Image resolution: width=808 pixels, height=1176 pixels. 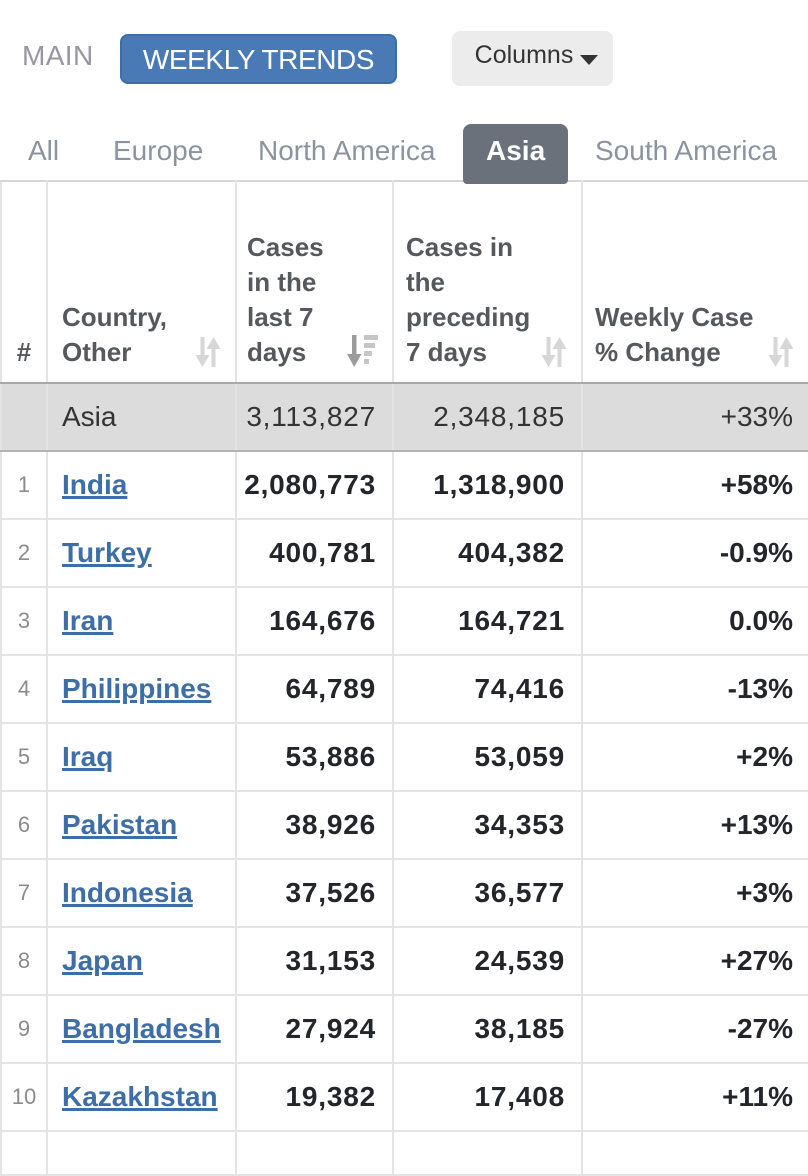 I want to click on row-weekly-change: -13%, so click(x=694, y=689).